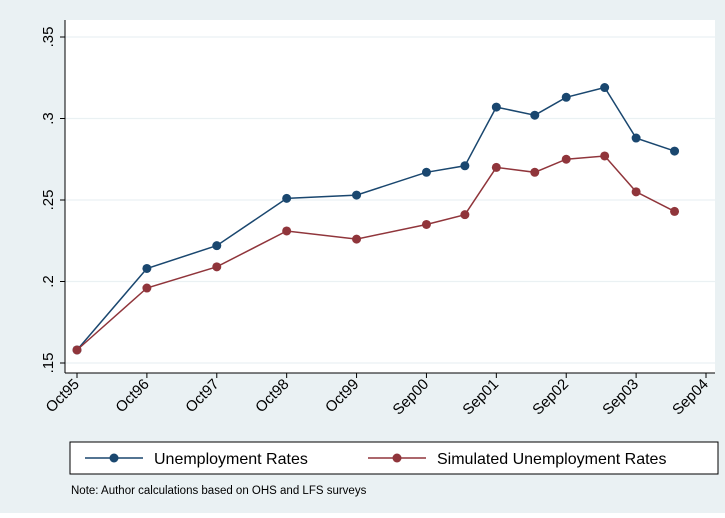 The image size is (725, 518). What do you see at coordinates (48, 363) in the screenshot?
I see `y-tick-label: .15` at bounding box center [48, 363].